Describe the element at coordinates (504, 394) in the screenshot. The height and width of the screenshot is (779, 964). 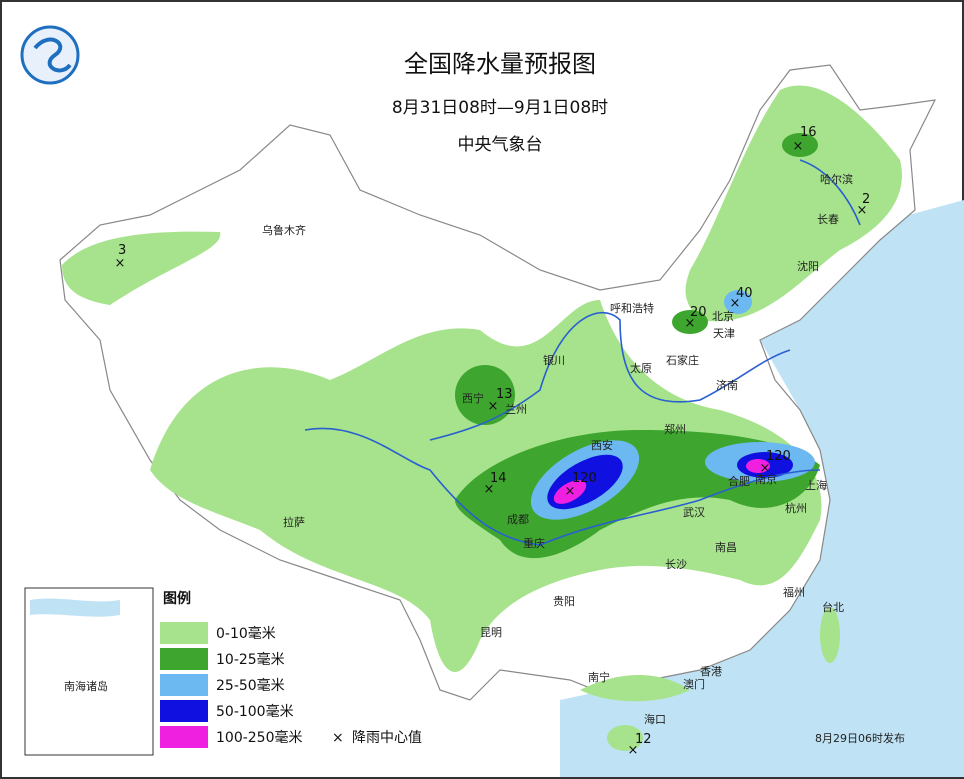
I see `center-value: 13` at that location.